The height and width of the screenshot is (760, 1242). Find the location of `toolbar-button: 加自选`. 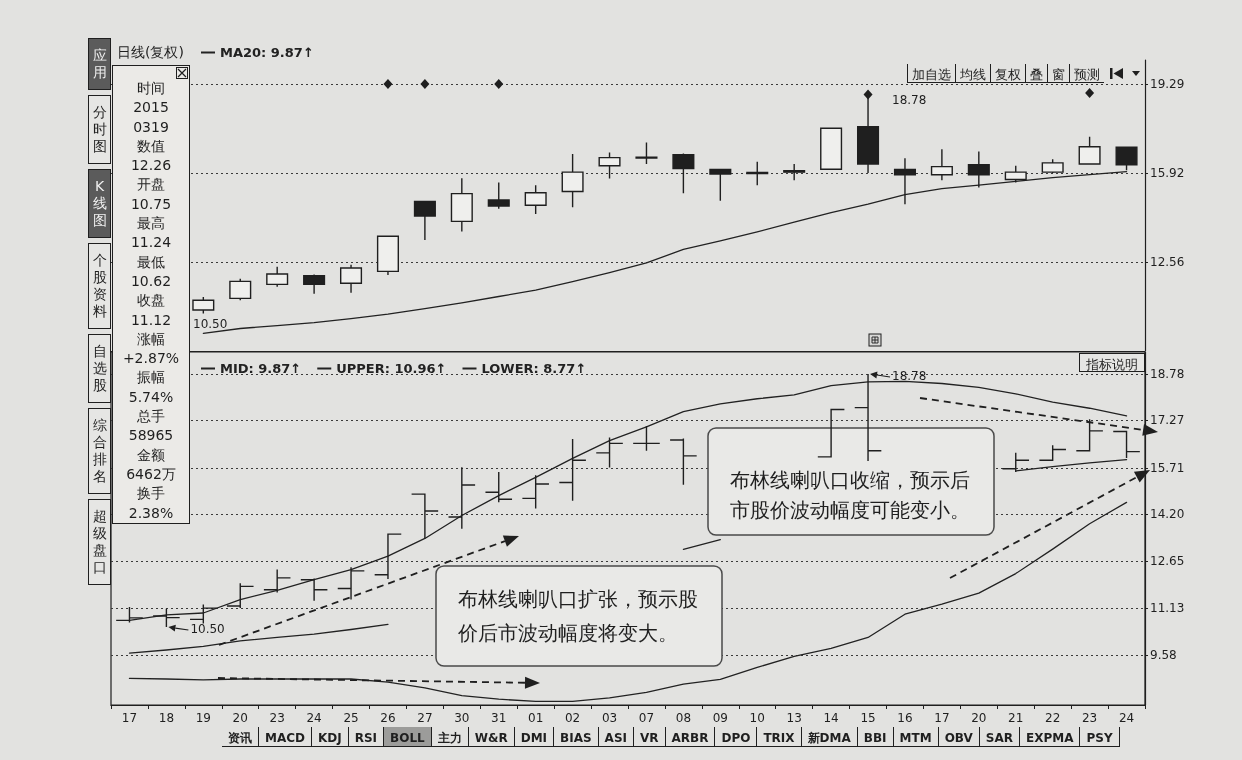

toolbar-button: 加自选 is located at coordinates (931, 73).